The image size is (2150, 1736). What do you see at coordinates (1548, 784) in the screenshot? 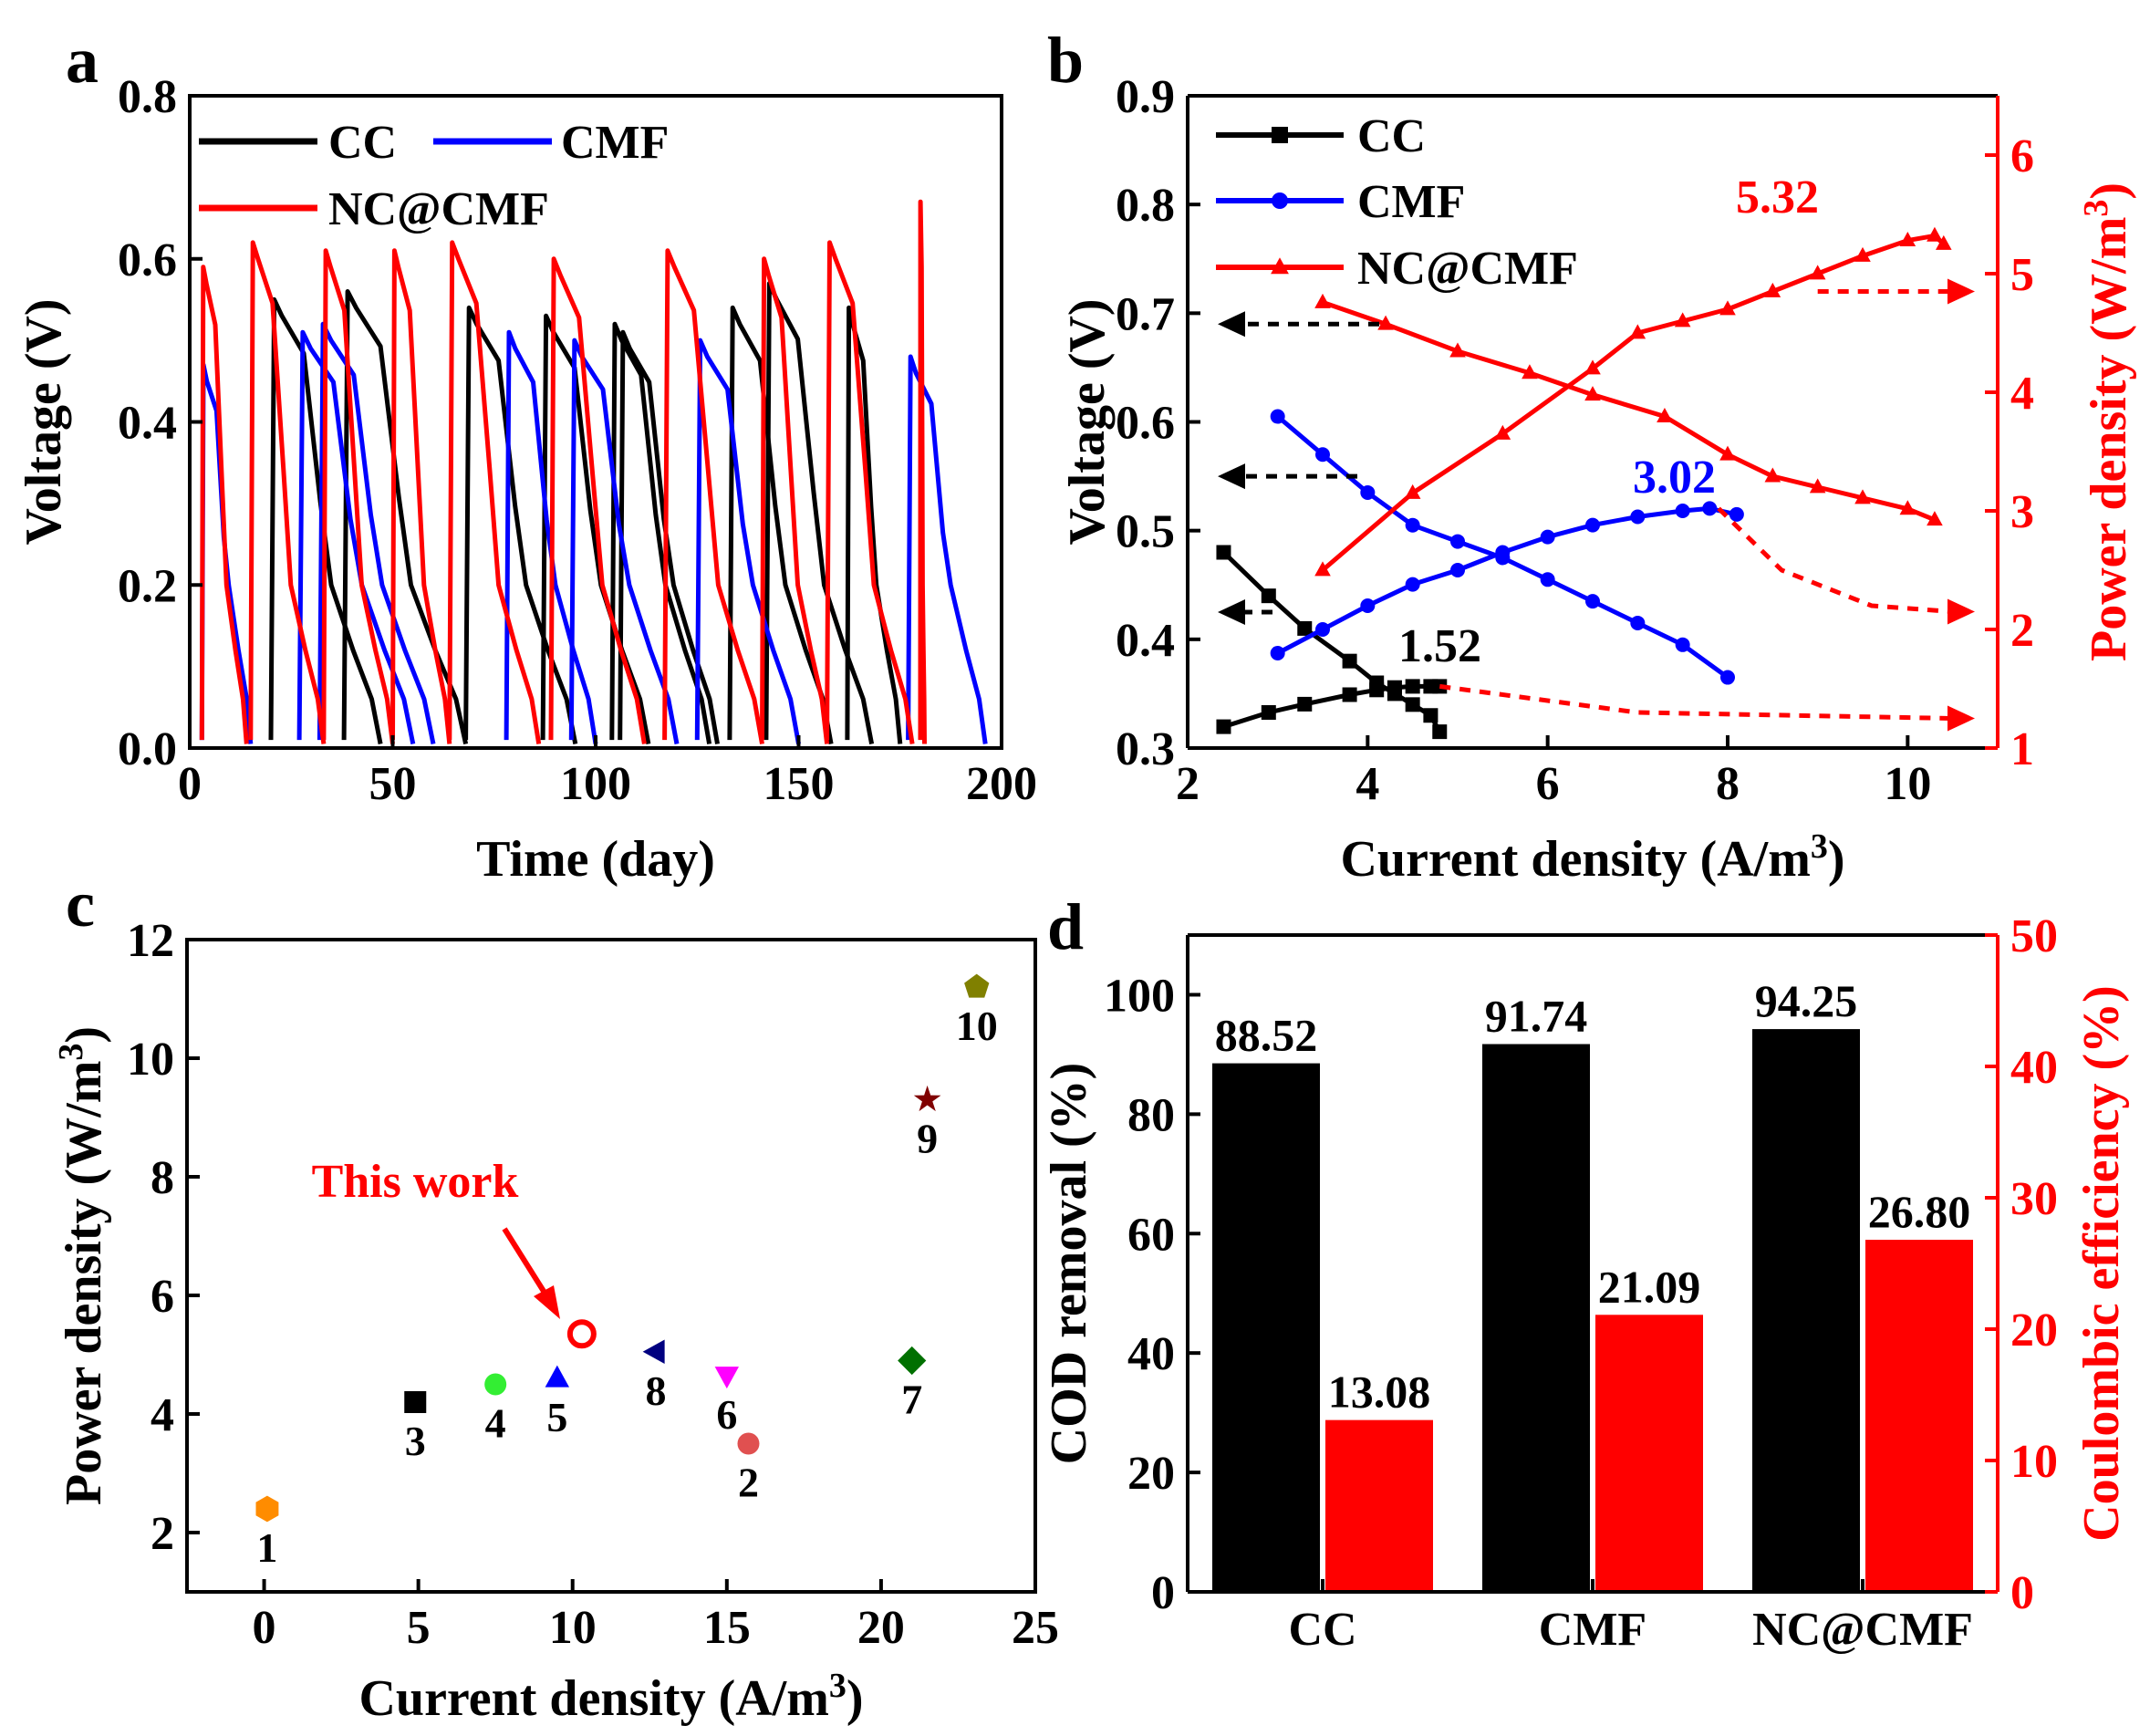
I see `x-tick-label: 6` at bounding box center [1548, 784].